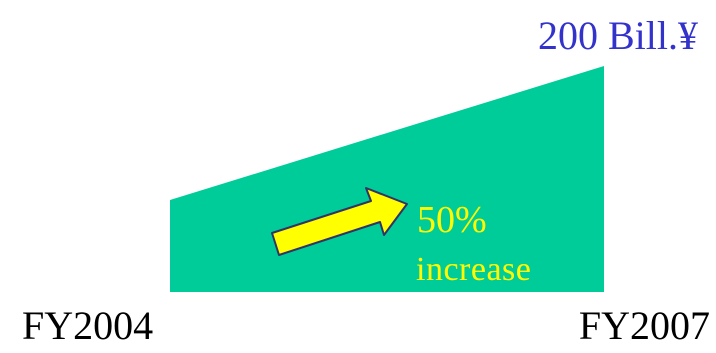 The image size is (716, 353). Describe the element at coordinates (644, 325) in the screenshot. I see `end-year-label: FY2007` at that location.